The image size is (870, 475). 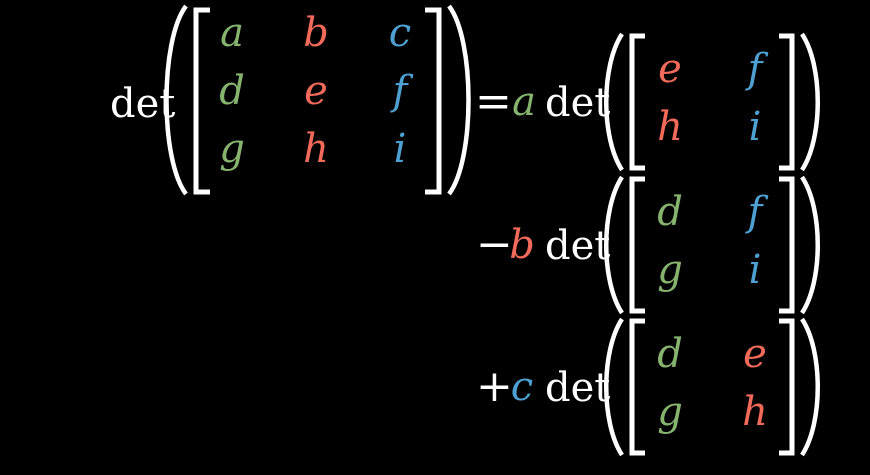 What do you see at coordinates (494, 386) in the screenshot?
I see `term-sign: +` at bounding box center [494, 386].